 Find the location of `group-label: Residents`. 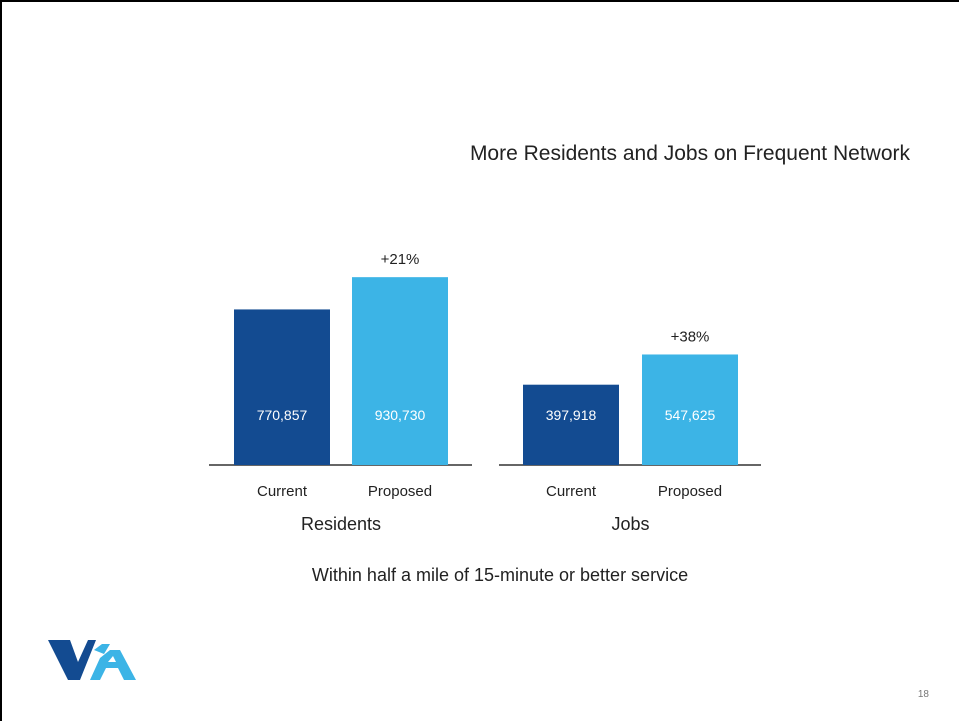

group-label: Residents is located at coordinates (341, 524).